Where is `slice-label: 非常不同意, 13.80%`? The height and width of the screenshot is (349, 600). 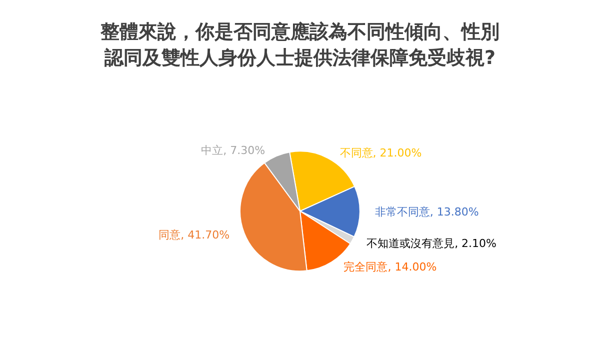
slice-label: 非常不同意, 13.80% is located at coordinates (426, 211).